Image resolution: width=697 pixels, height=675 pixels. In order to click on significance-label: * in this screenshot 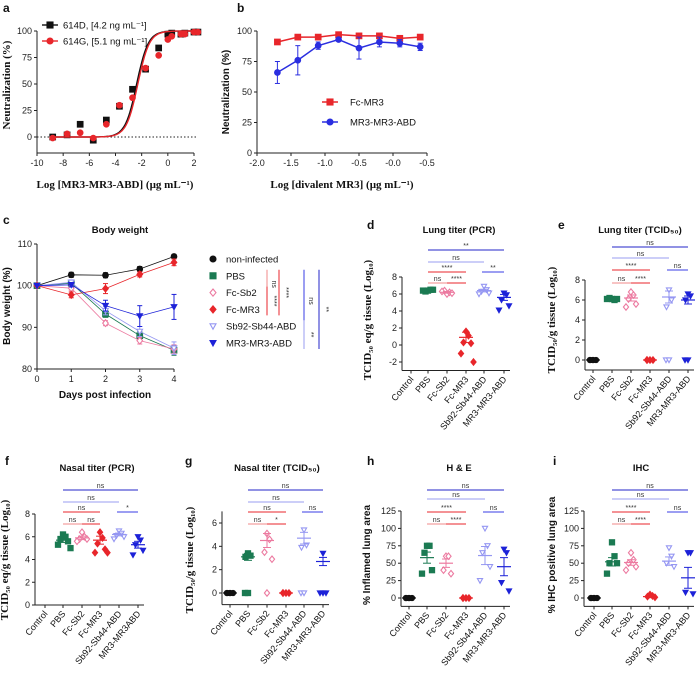, I will do `click(276, 520)`.